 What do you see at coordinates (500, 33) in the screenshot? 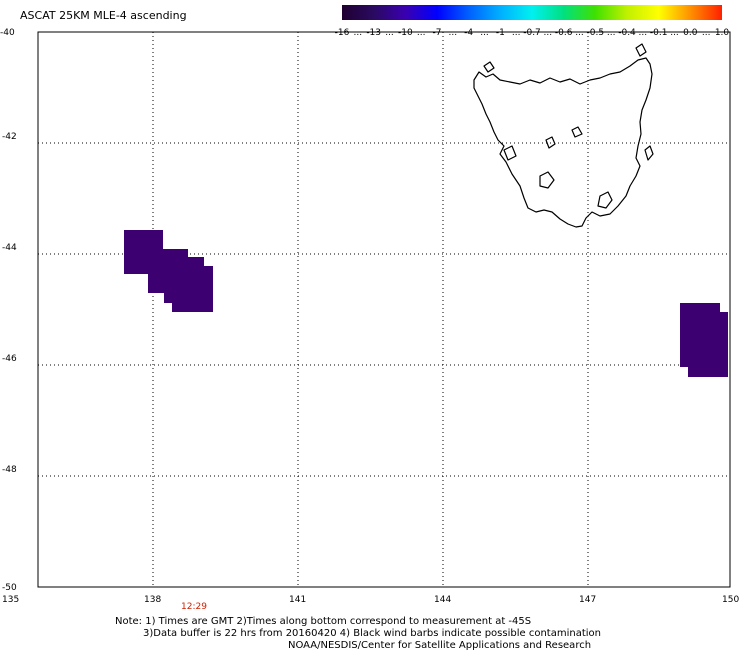
I see `colorbar-label: -1` at bounding box center [500, 33].